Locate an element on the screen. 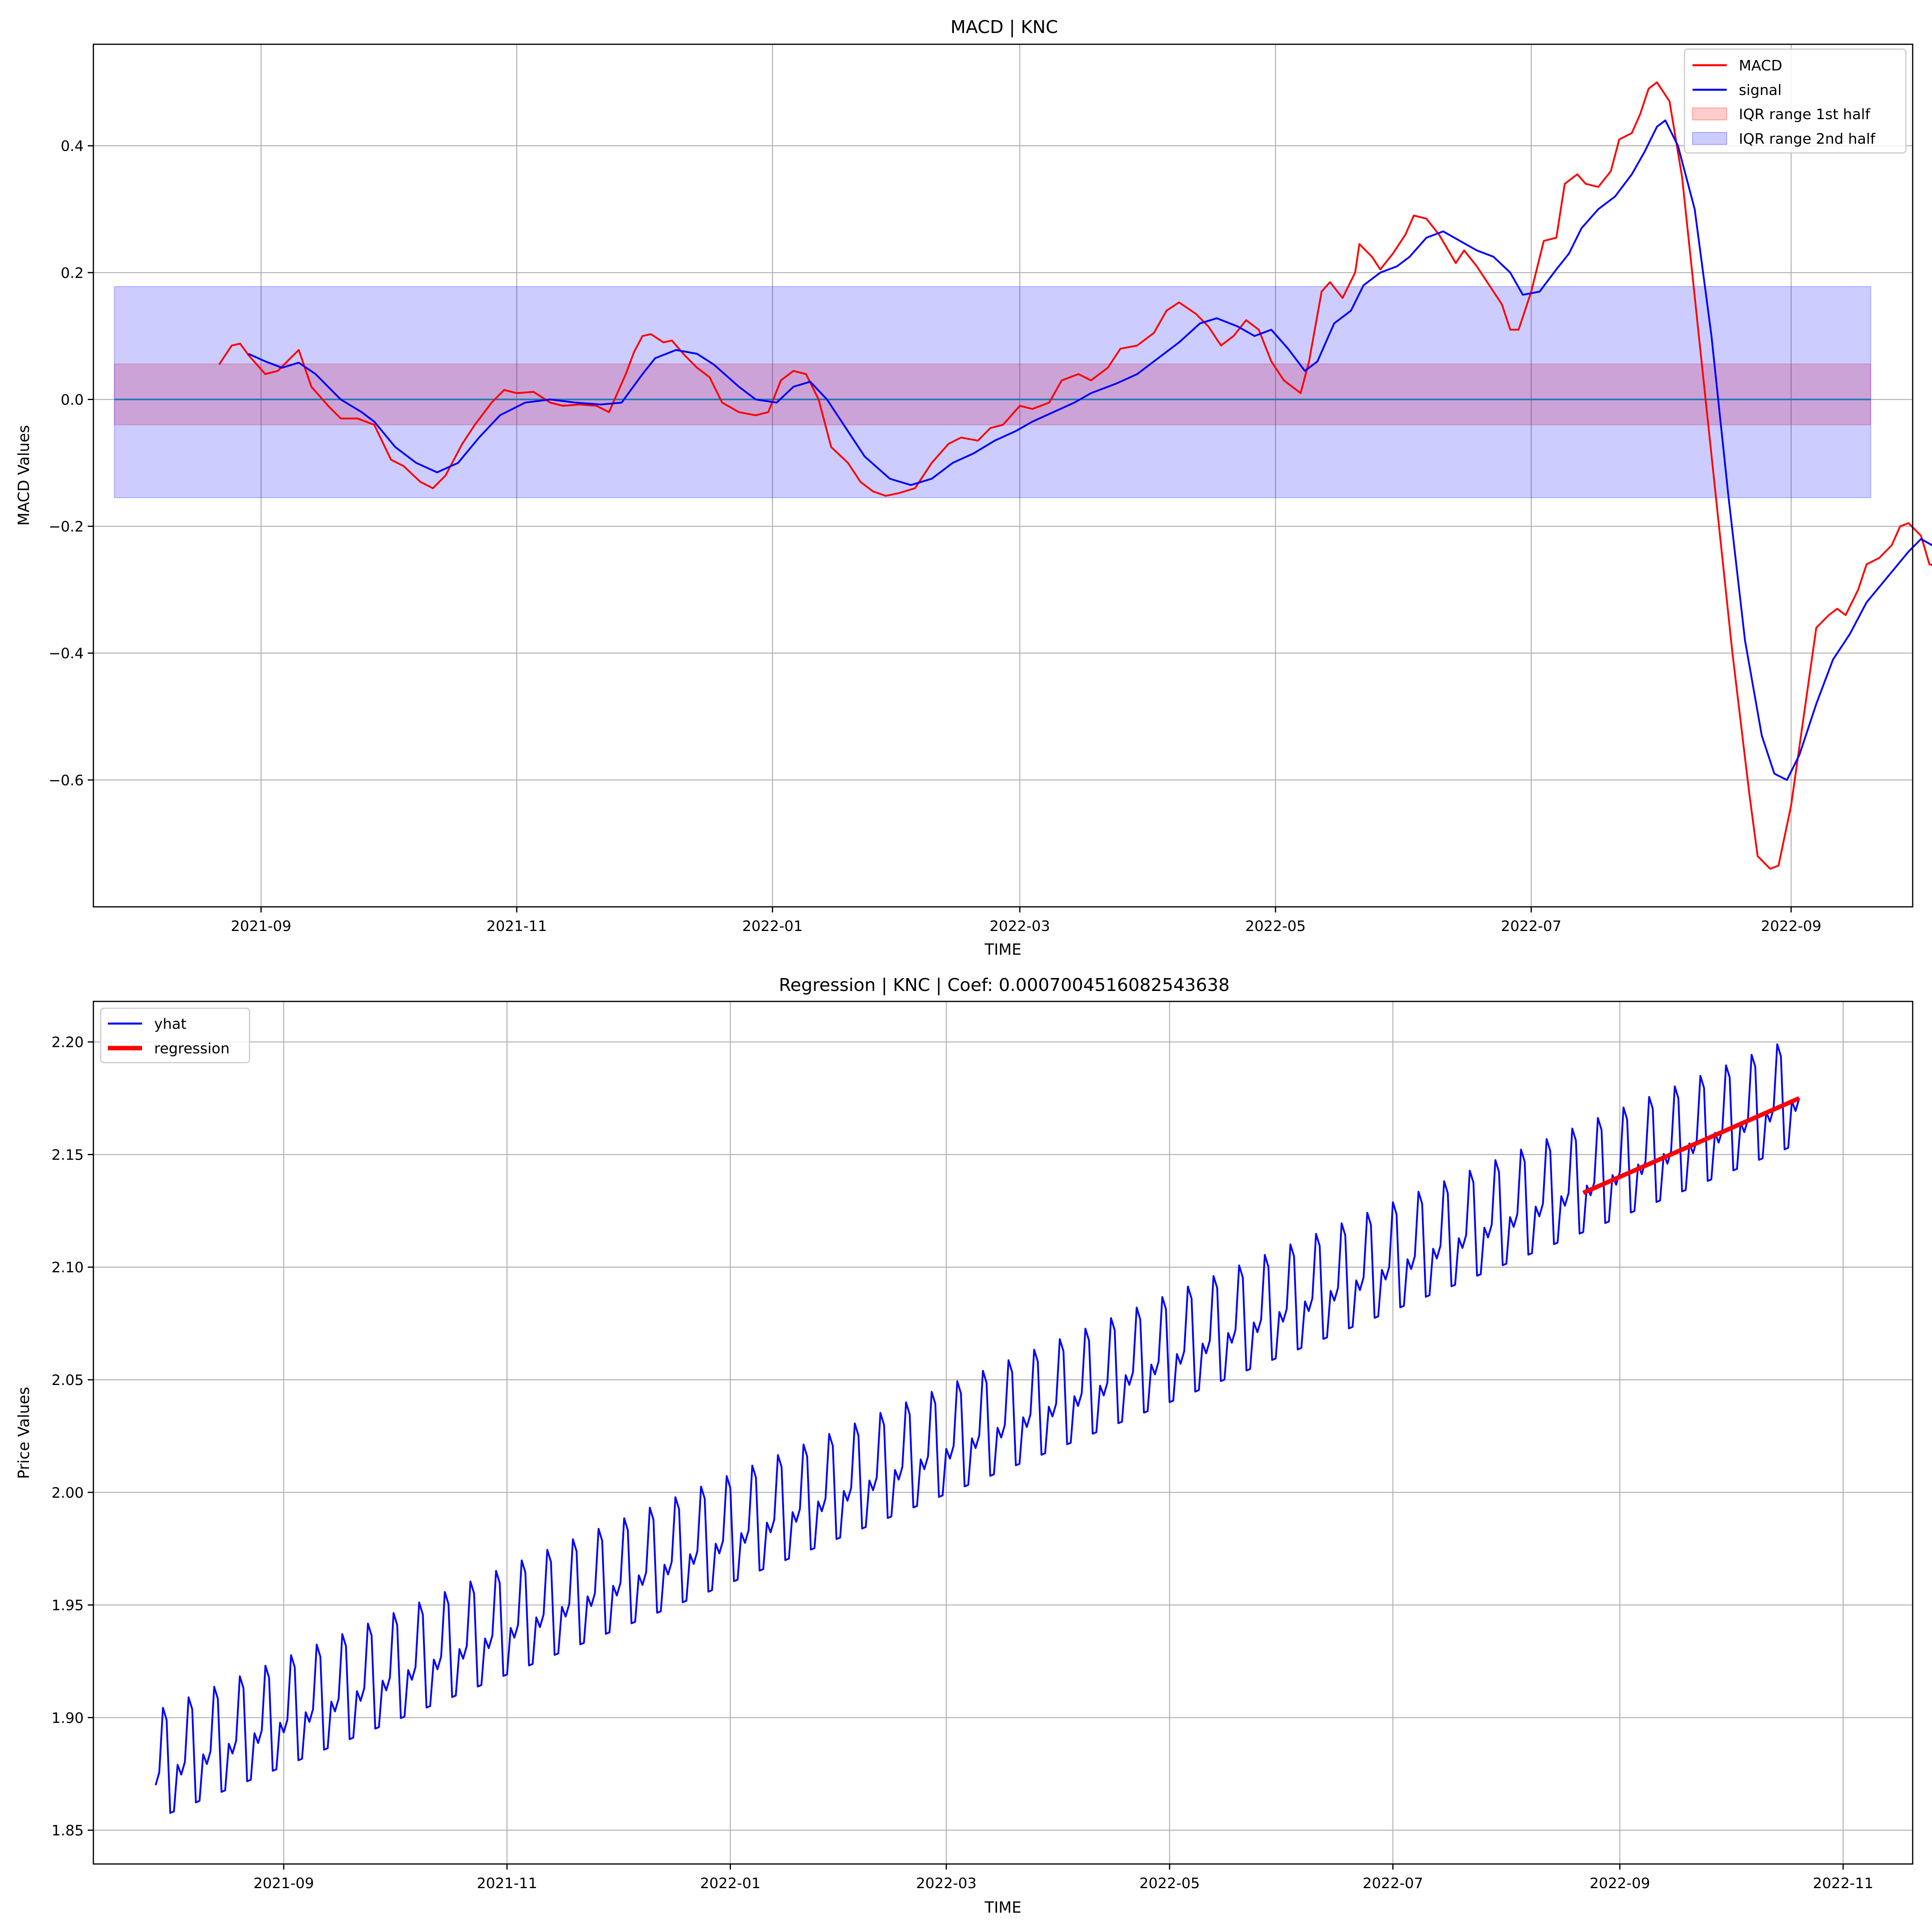 The width and height of the screenshot is (1932, 1932). macd-legend-label-iqr2: IQR range 2nd half is located at coordinates (1807, 139).